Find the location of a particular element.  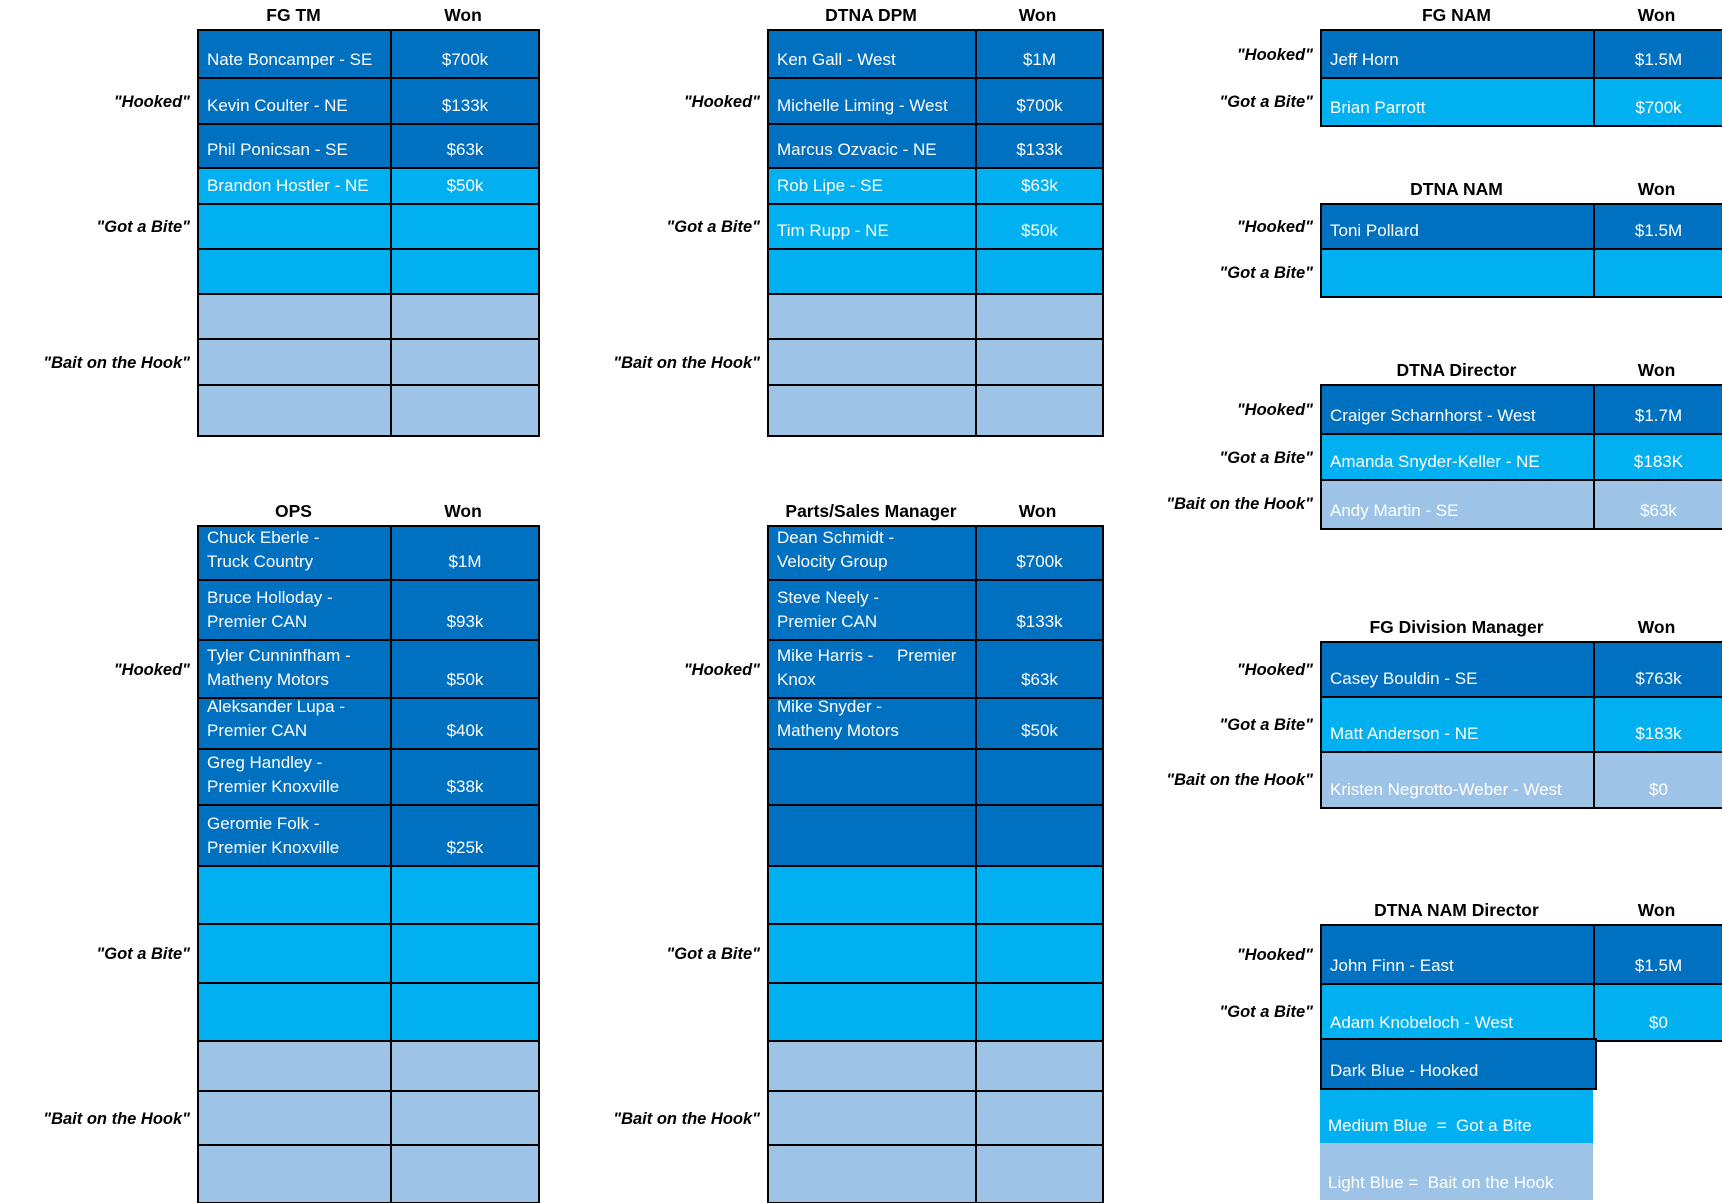

prospect-cell: Dean Schmidt - Velocity Group is located at coordinates (873, 553).